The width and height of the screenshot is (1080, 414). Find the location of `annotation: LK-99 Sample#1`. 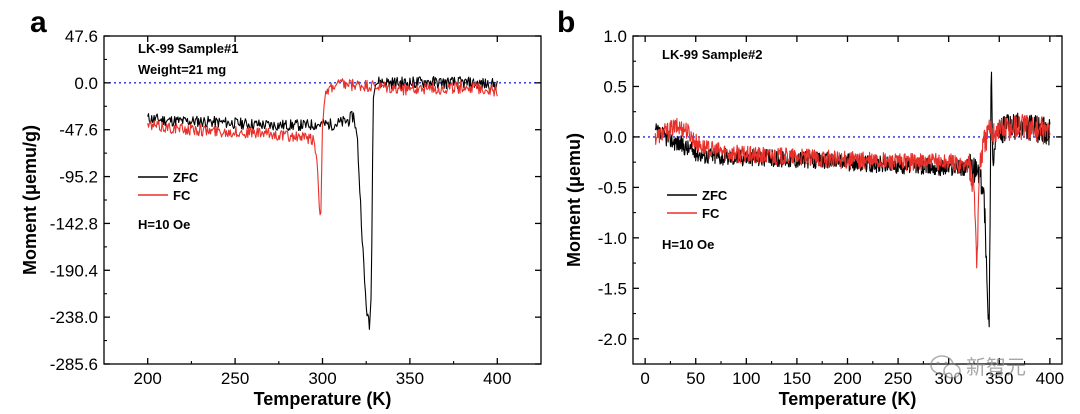

annotation: LK-99 Sample#1 is located at coordinates (188, 48).